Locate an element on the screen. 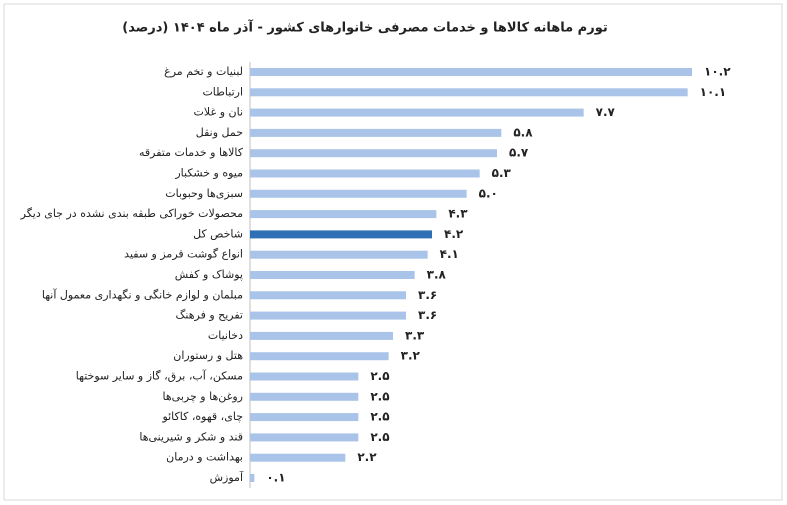 This screenshot has width=787, height=505. category-label: قند و شکر و شیرینی‌ها is located at coordinates (191, 436).